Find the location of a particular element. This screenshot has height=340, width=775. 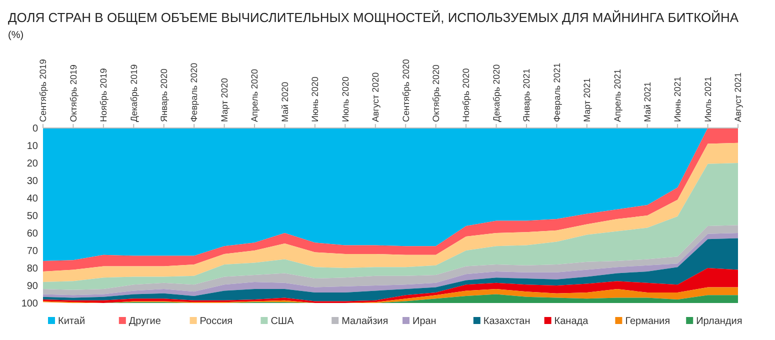

x-tick-label: Ноябрь 2020 is located at coordinates (466, 95).